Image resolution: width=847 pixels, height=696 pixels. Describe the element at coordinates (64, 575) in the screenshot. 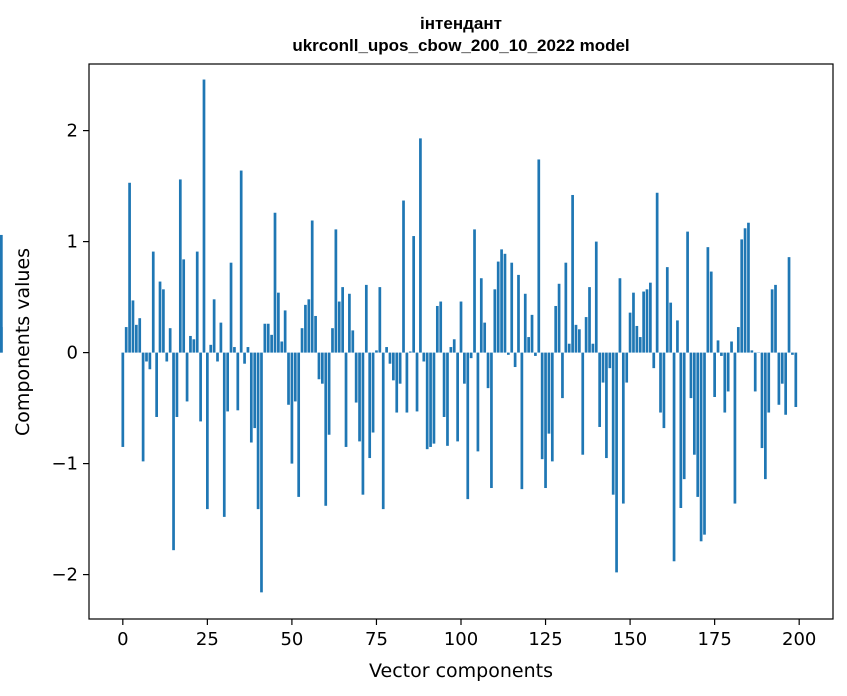

I see `y-tick-label: −2` at that location.